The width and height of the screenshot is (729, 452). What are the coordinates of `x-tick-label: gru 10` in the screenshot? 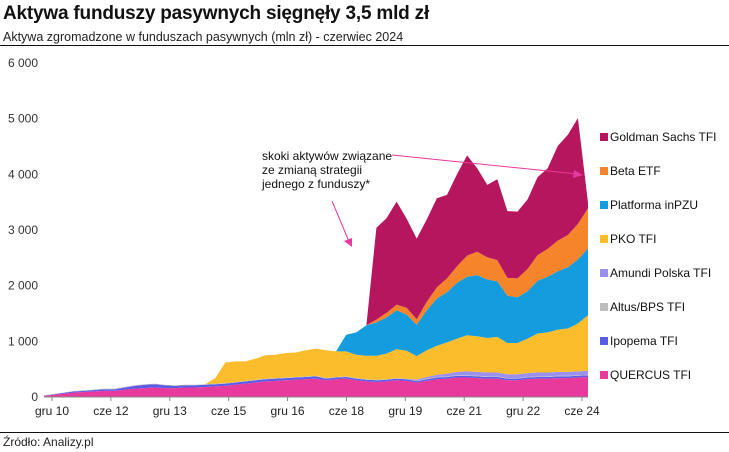 It's located at (52, 411).